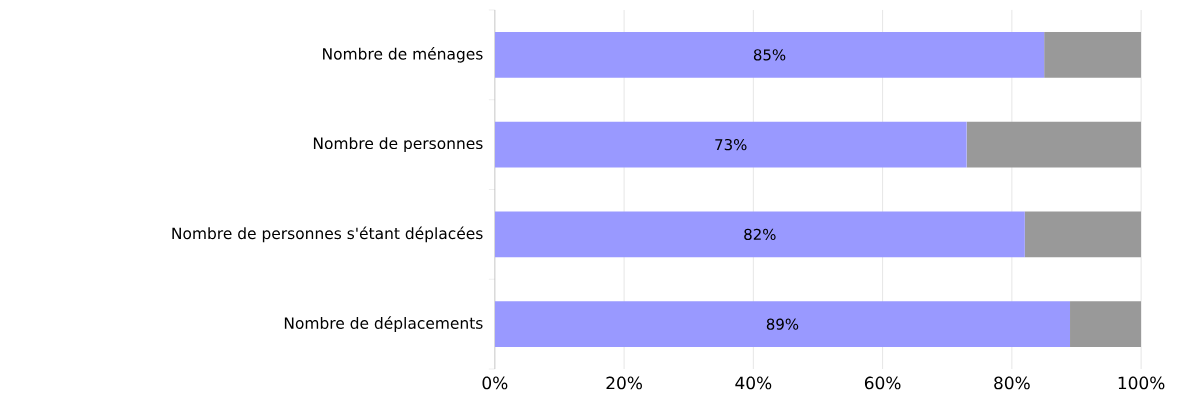 This screenshot has width=1184, height=420. I want to click on x-tick-label: 20%, so click(624, 383).